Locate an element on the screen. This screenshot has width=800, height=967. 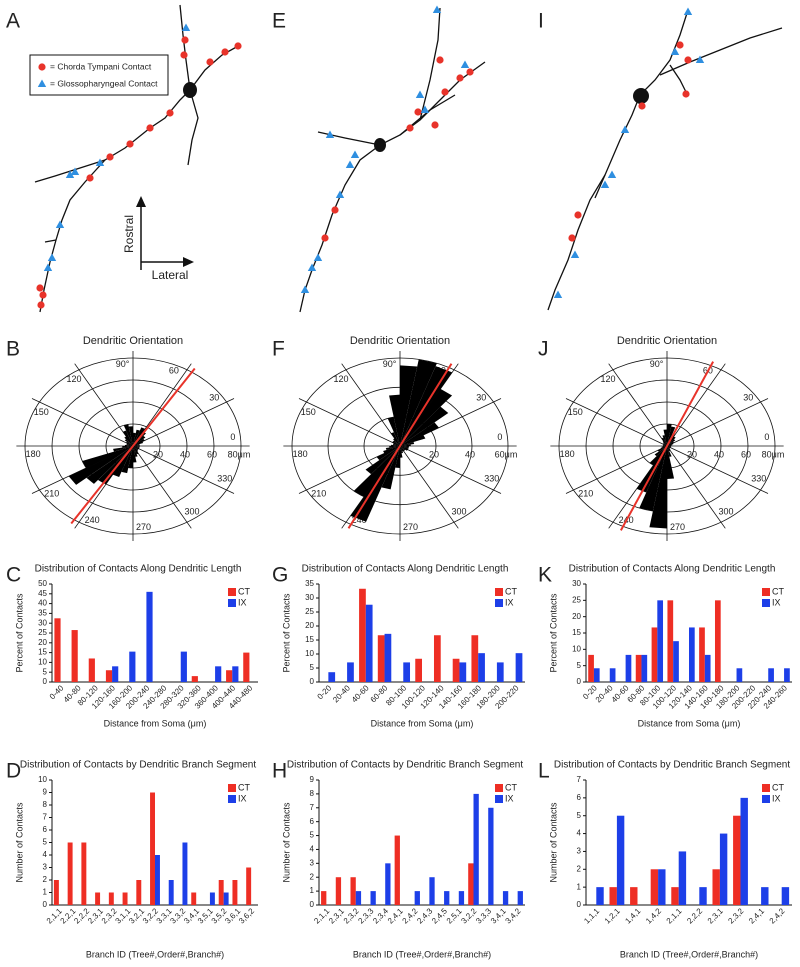
x-tick-label: 2,1,1 is located at coordinates (674, 915).